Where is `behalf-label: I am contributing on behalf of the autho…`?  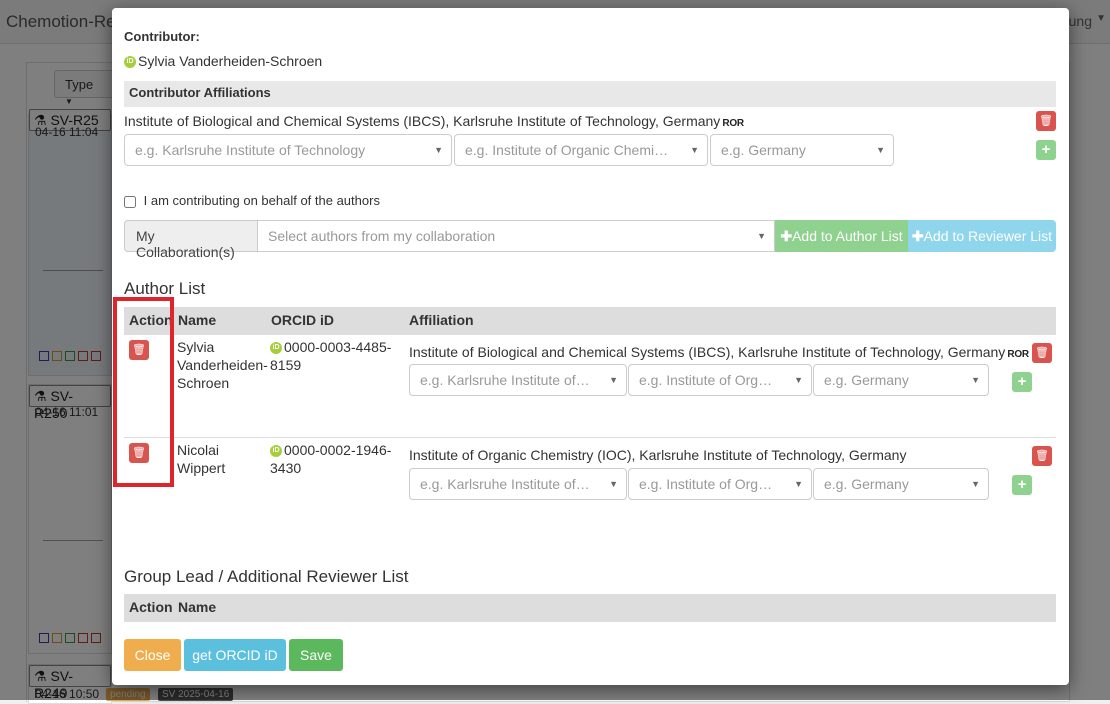 behalf-label: I am contributing on behalf of the autho… is located at coordinates (261, 200).